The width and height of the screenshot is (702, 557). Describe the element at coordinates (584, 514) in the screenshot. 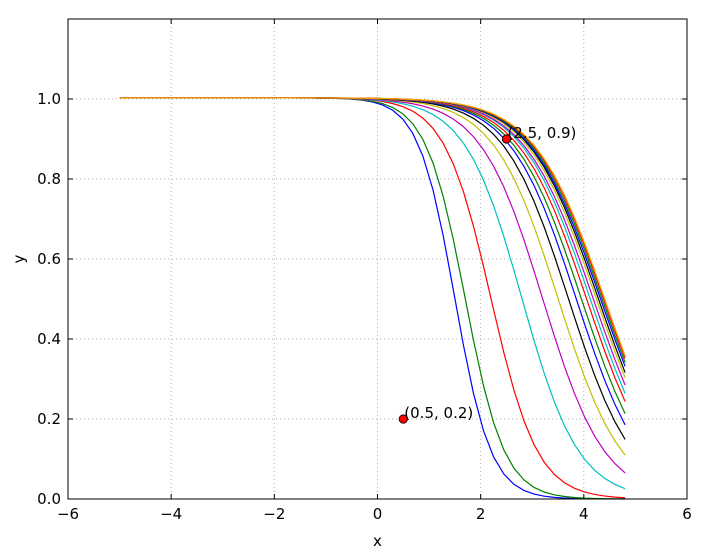

I see `x-tick-label: 4` at that location.